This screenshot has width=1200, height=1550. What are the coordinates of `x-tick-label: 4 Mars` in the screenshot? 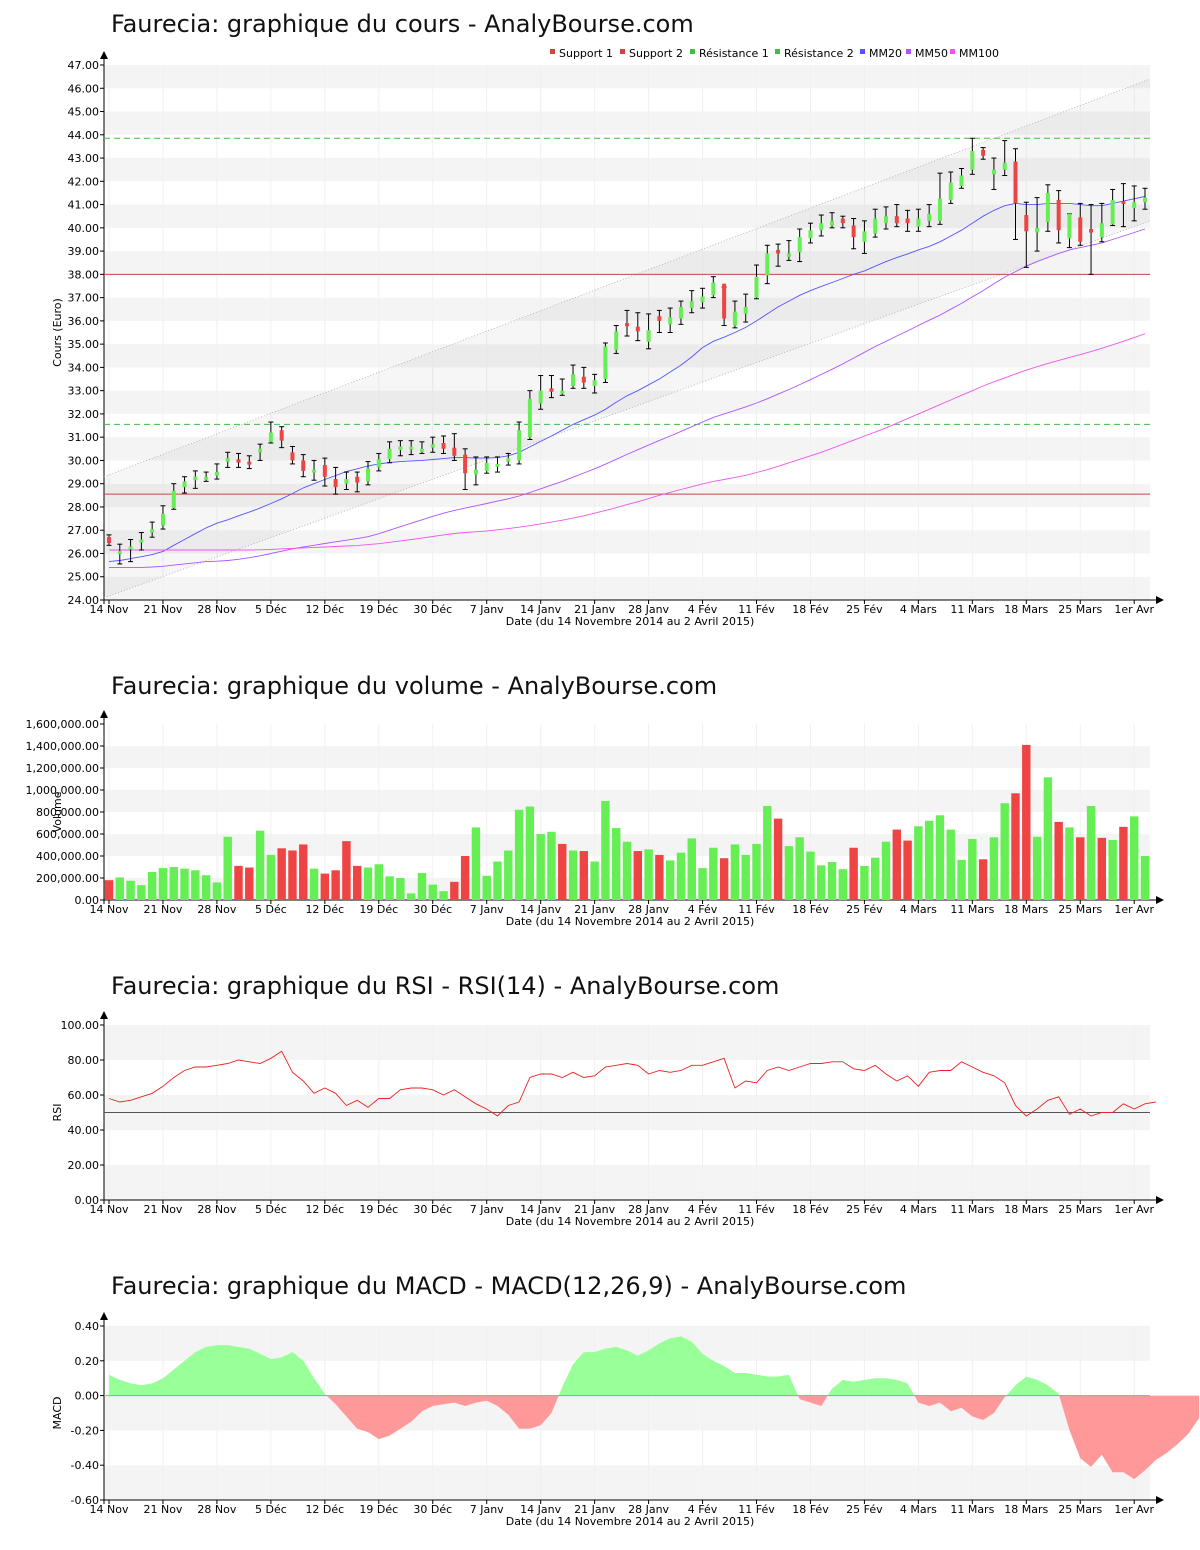 It's located at (918, 909).